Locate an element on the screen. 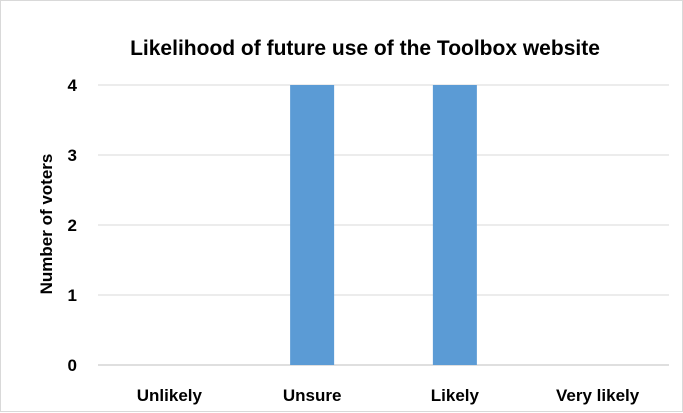 The image size is (683, 413). x-tick-label: Very likely is located at coordinates (598, 395).